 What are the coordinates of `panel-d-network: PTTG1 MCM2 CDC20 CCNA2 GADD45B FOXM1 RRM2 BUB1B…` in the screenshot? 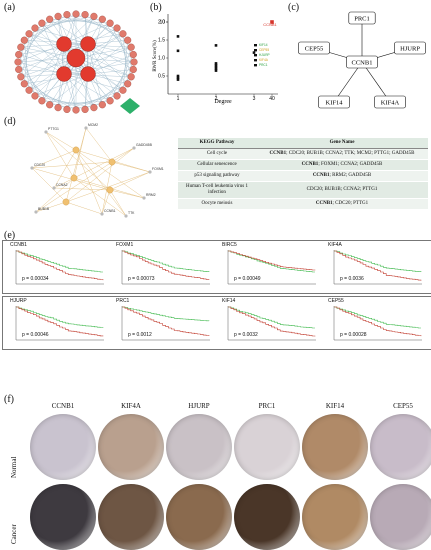 It's located at (97, 170).